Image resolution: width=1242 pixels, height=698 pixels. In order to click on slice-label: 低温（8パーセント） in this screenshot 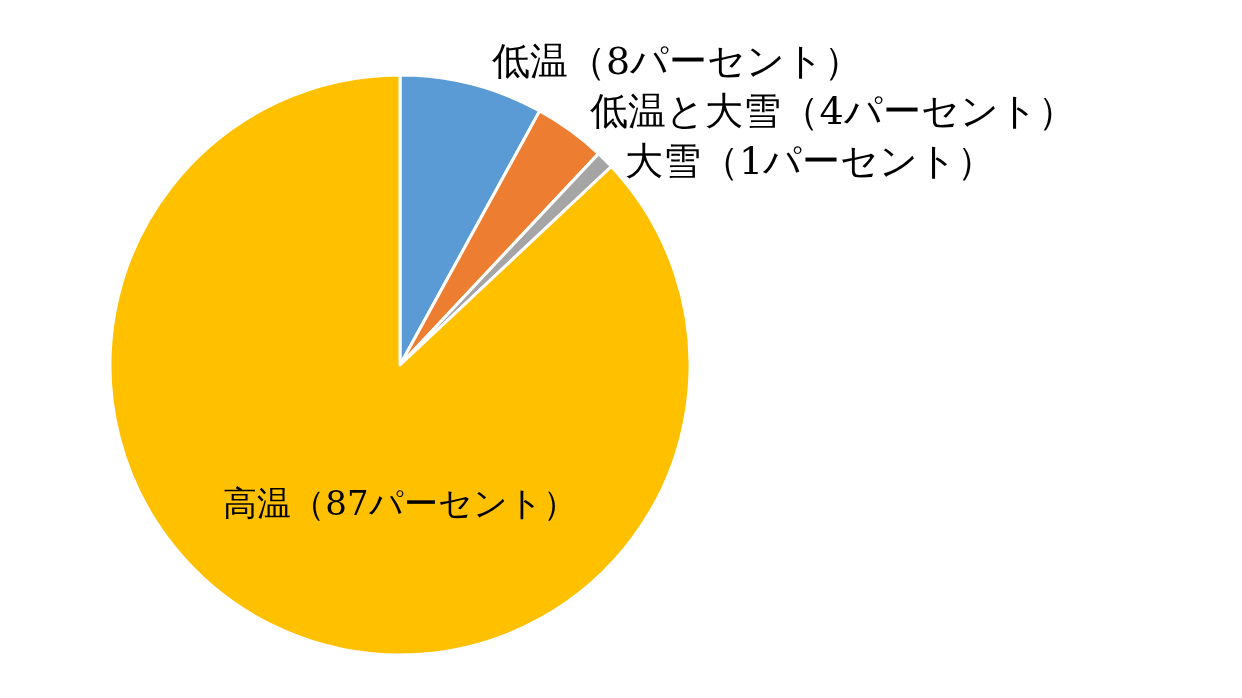, I will do `click(677, 61)`.